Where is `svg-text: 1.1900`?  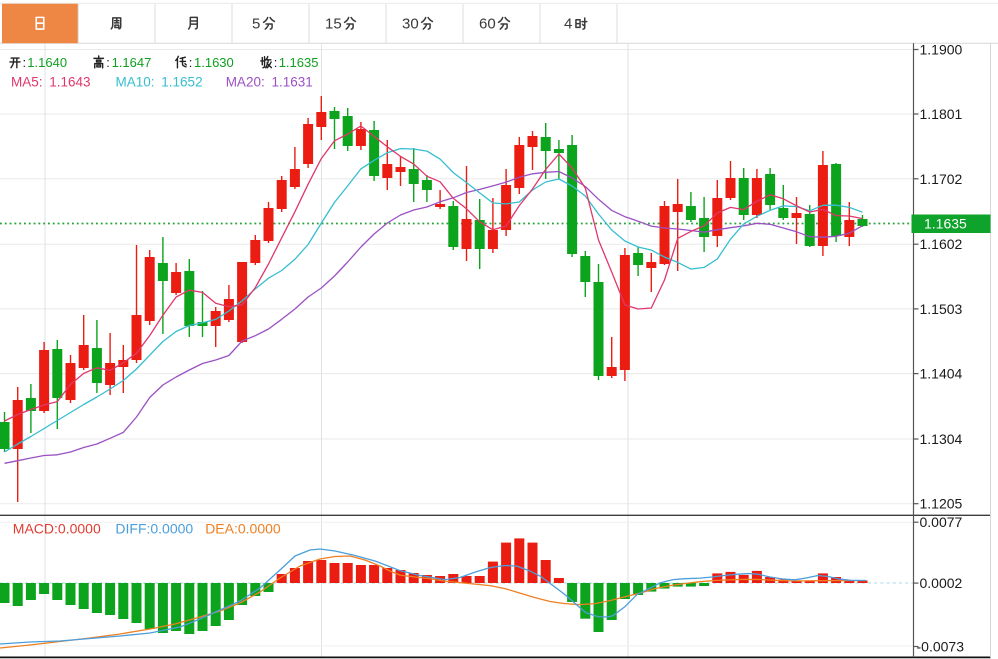
svg-text: 1.1900 is located at coordinates (941, 50).